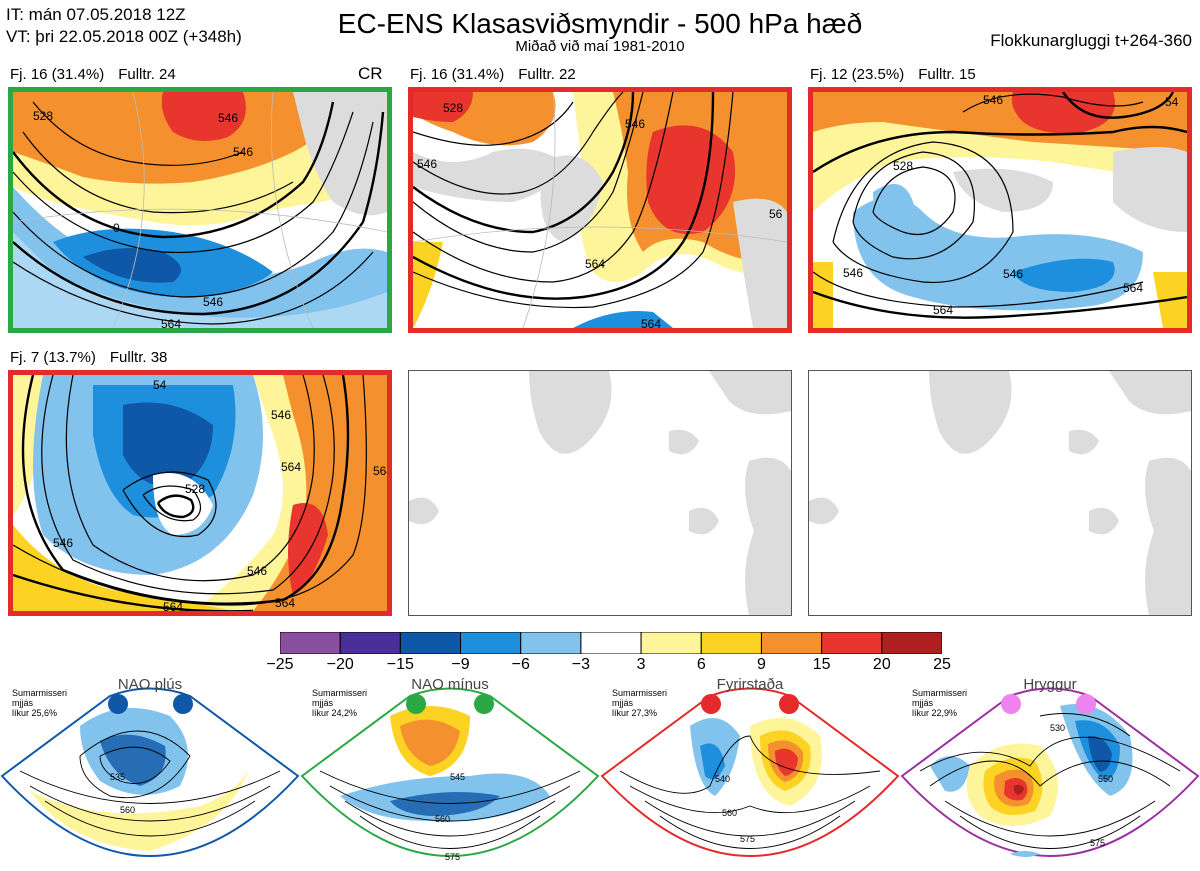 The height and width of the screenshot is (871, 1200). Describe the element at coordinates (1105, 779) in the screenshot. I see `regime-4-contour-label: 550` at that location.